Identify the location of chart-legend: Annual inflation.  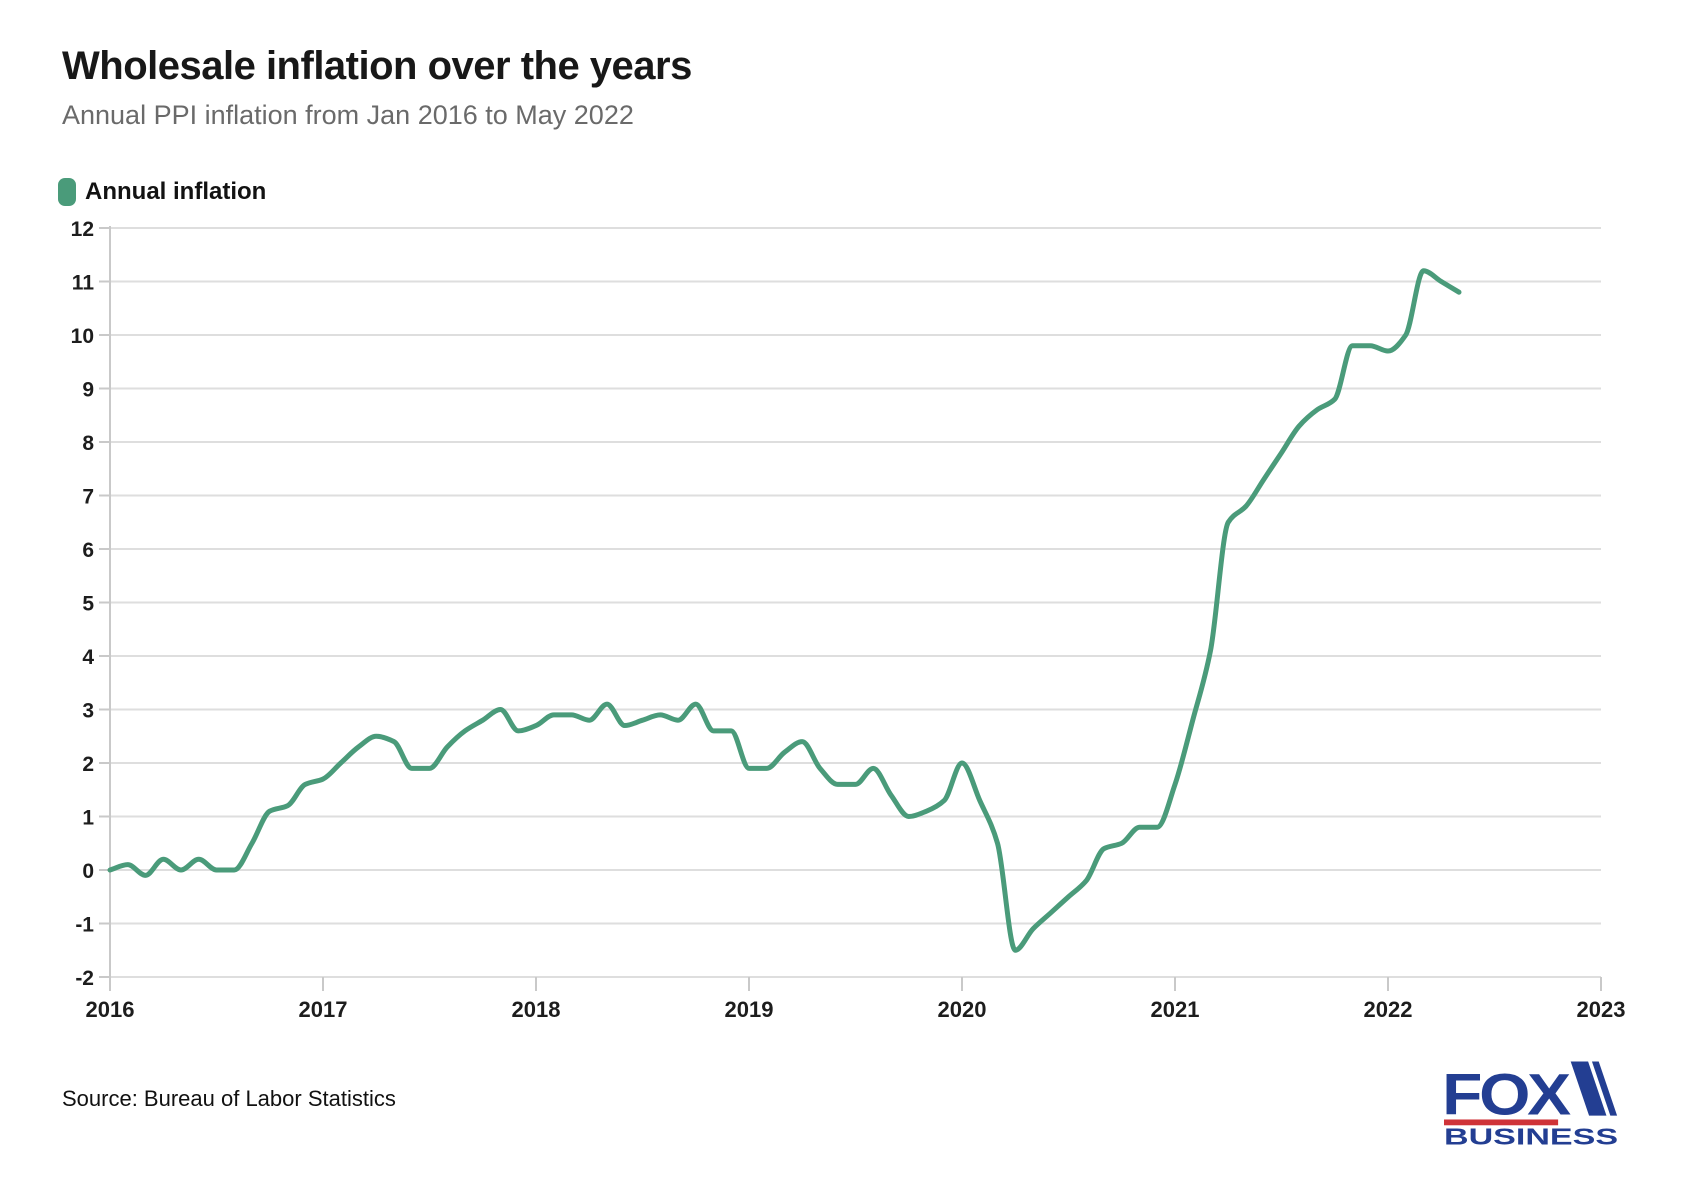
(162, 192).